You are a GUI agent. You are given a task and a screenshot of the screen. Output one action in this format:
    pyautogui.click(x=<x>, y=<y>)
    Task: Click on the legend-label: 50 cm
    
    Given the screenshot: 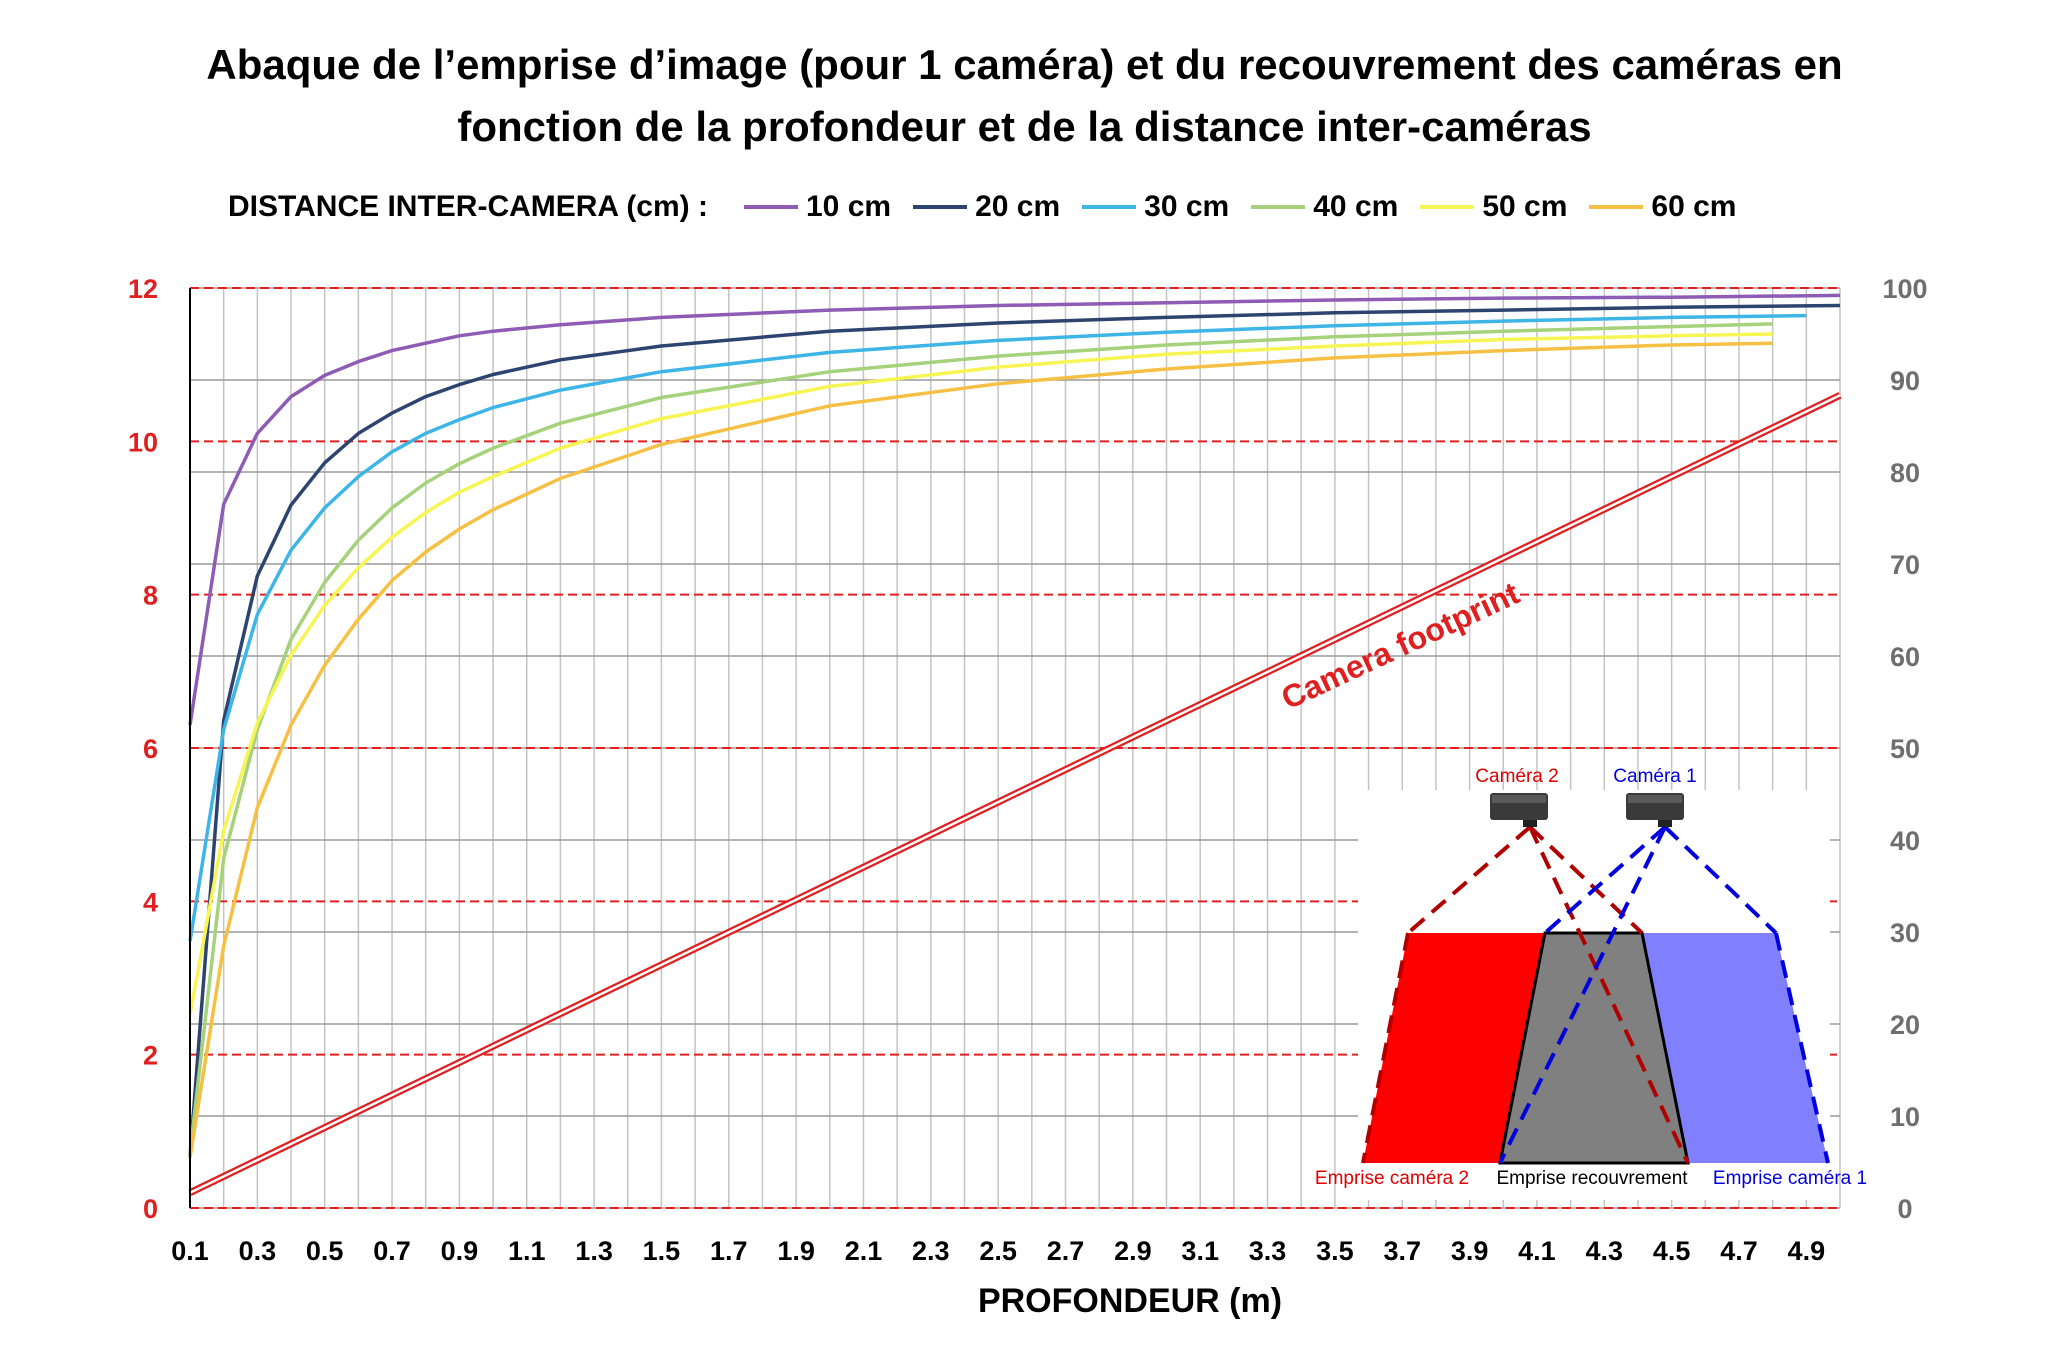 What is the action you would take?
    pyautogui.click(x=1525, y=206)
    